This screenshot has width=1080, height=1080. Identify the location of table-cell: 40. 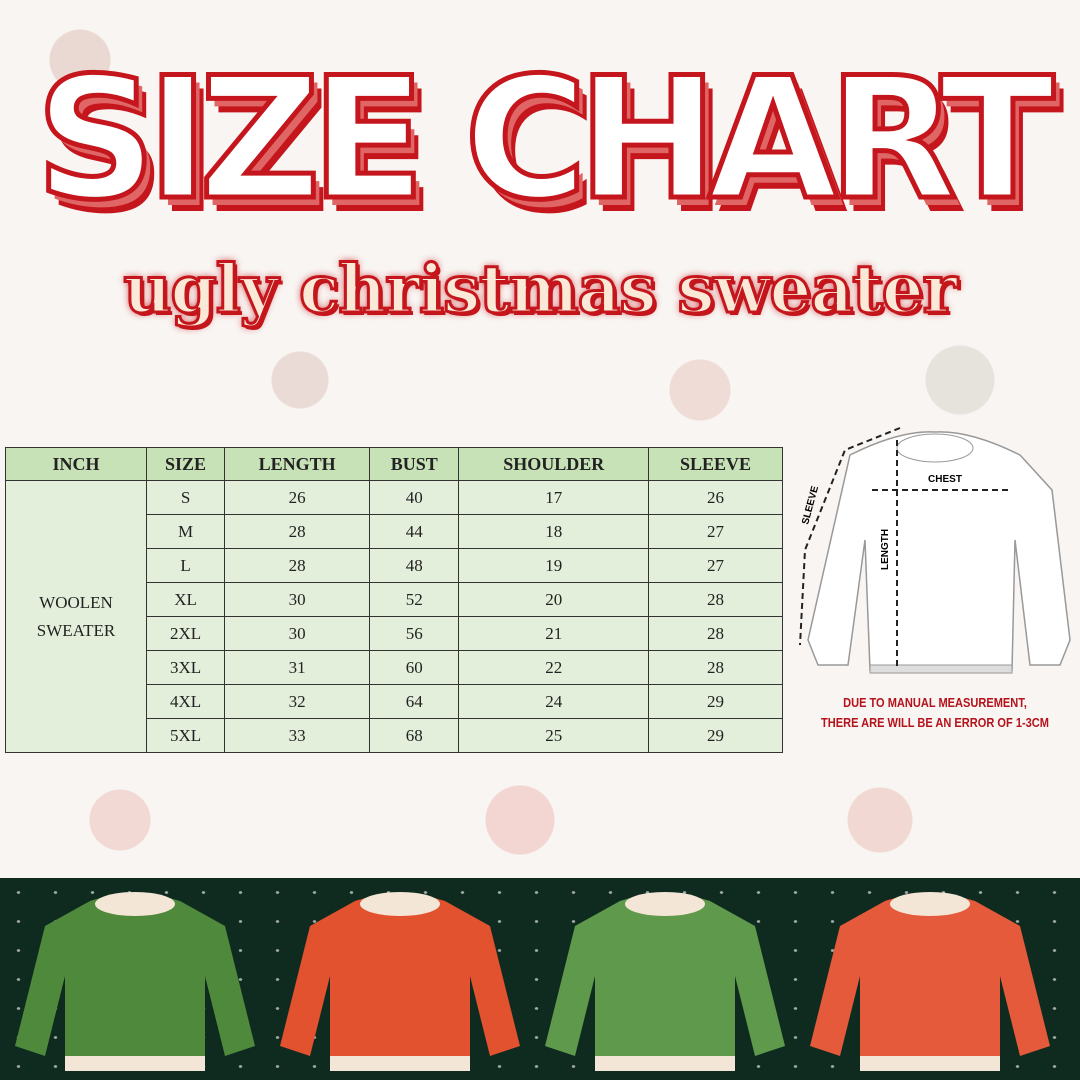
(414, 497).